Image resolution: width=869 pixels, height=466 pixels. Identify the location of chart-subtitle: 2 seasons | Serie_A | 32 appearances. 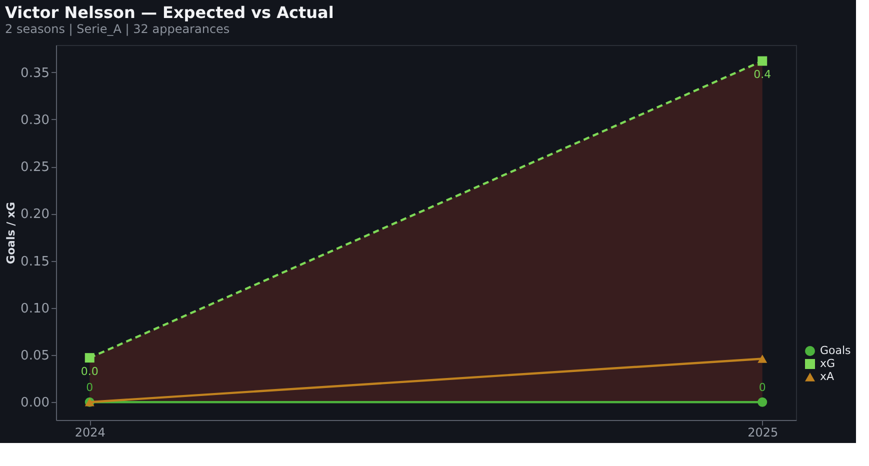
(117, 29).